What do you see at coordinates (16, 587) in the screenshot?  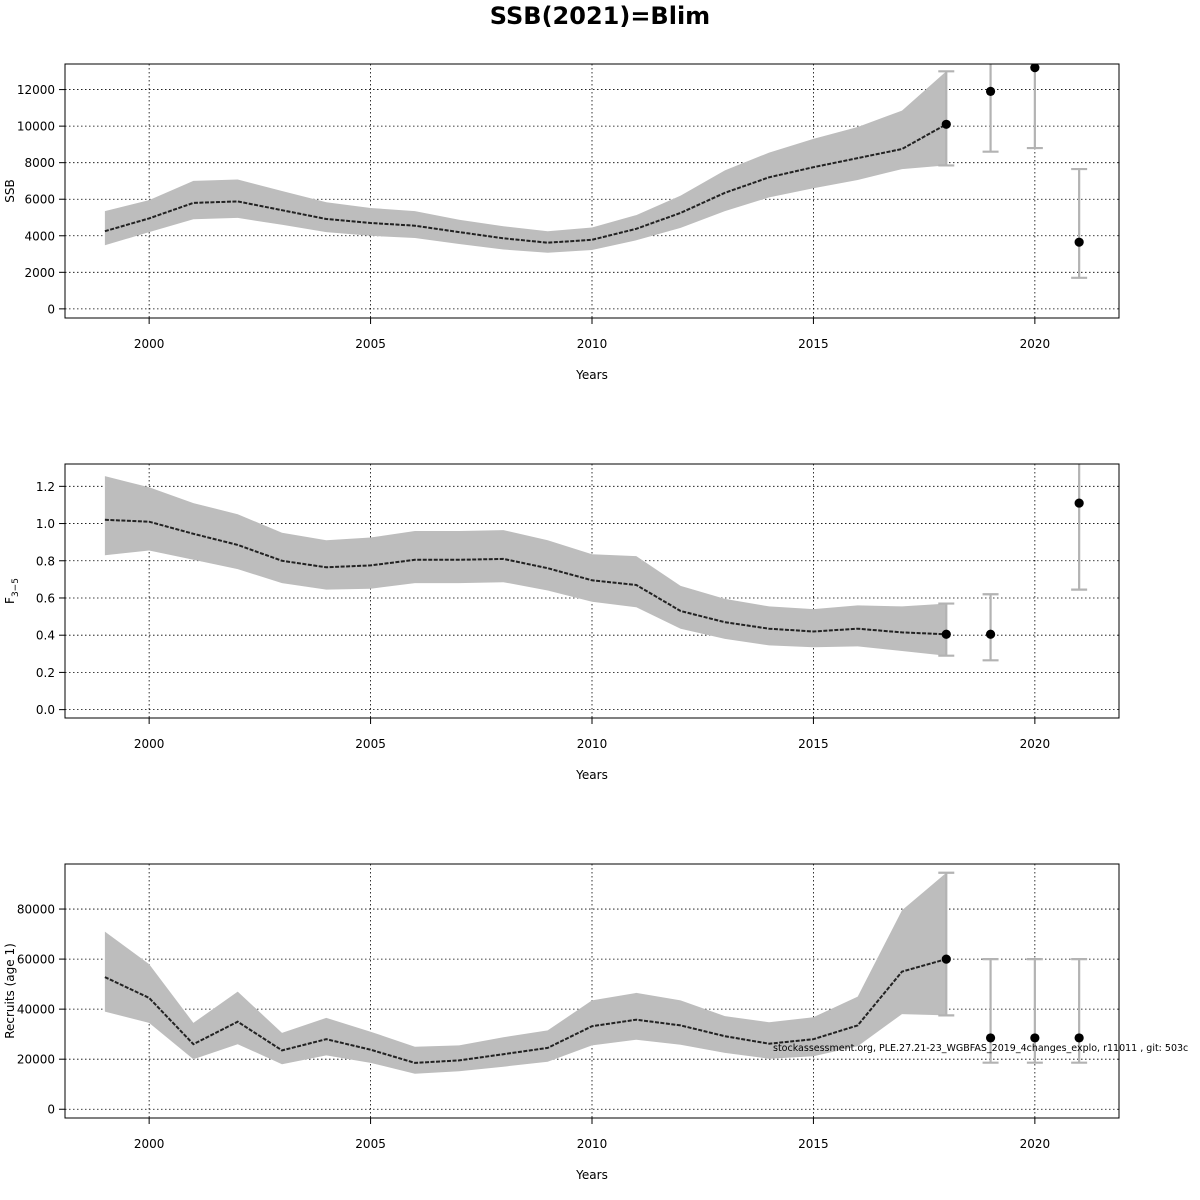 I see `y-axis-label-subscript: 3−5` at bounding box center [16, 587].